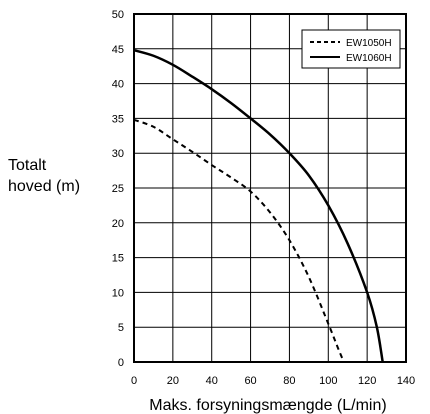 This screenshot has height=414, width=430. What do you see at coordinates (27, 165) in the screenshot?
I see `y-axis-title-line-1: Totalt` at bounding box center [27, 165].